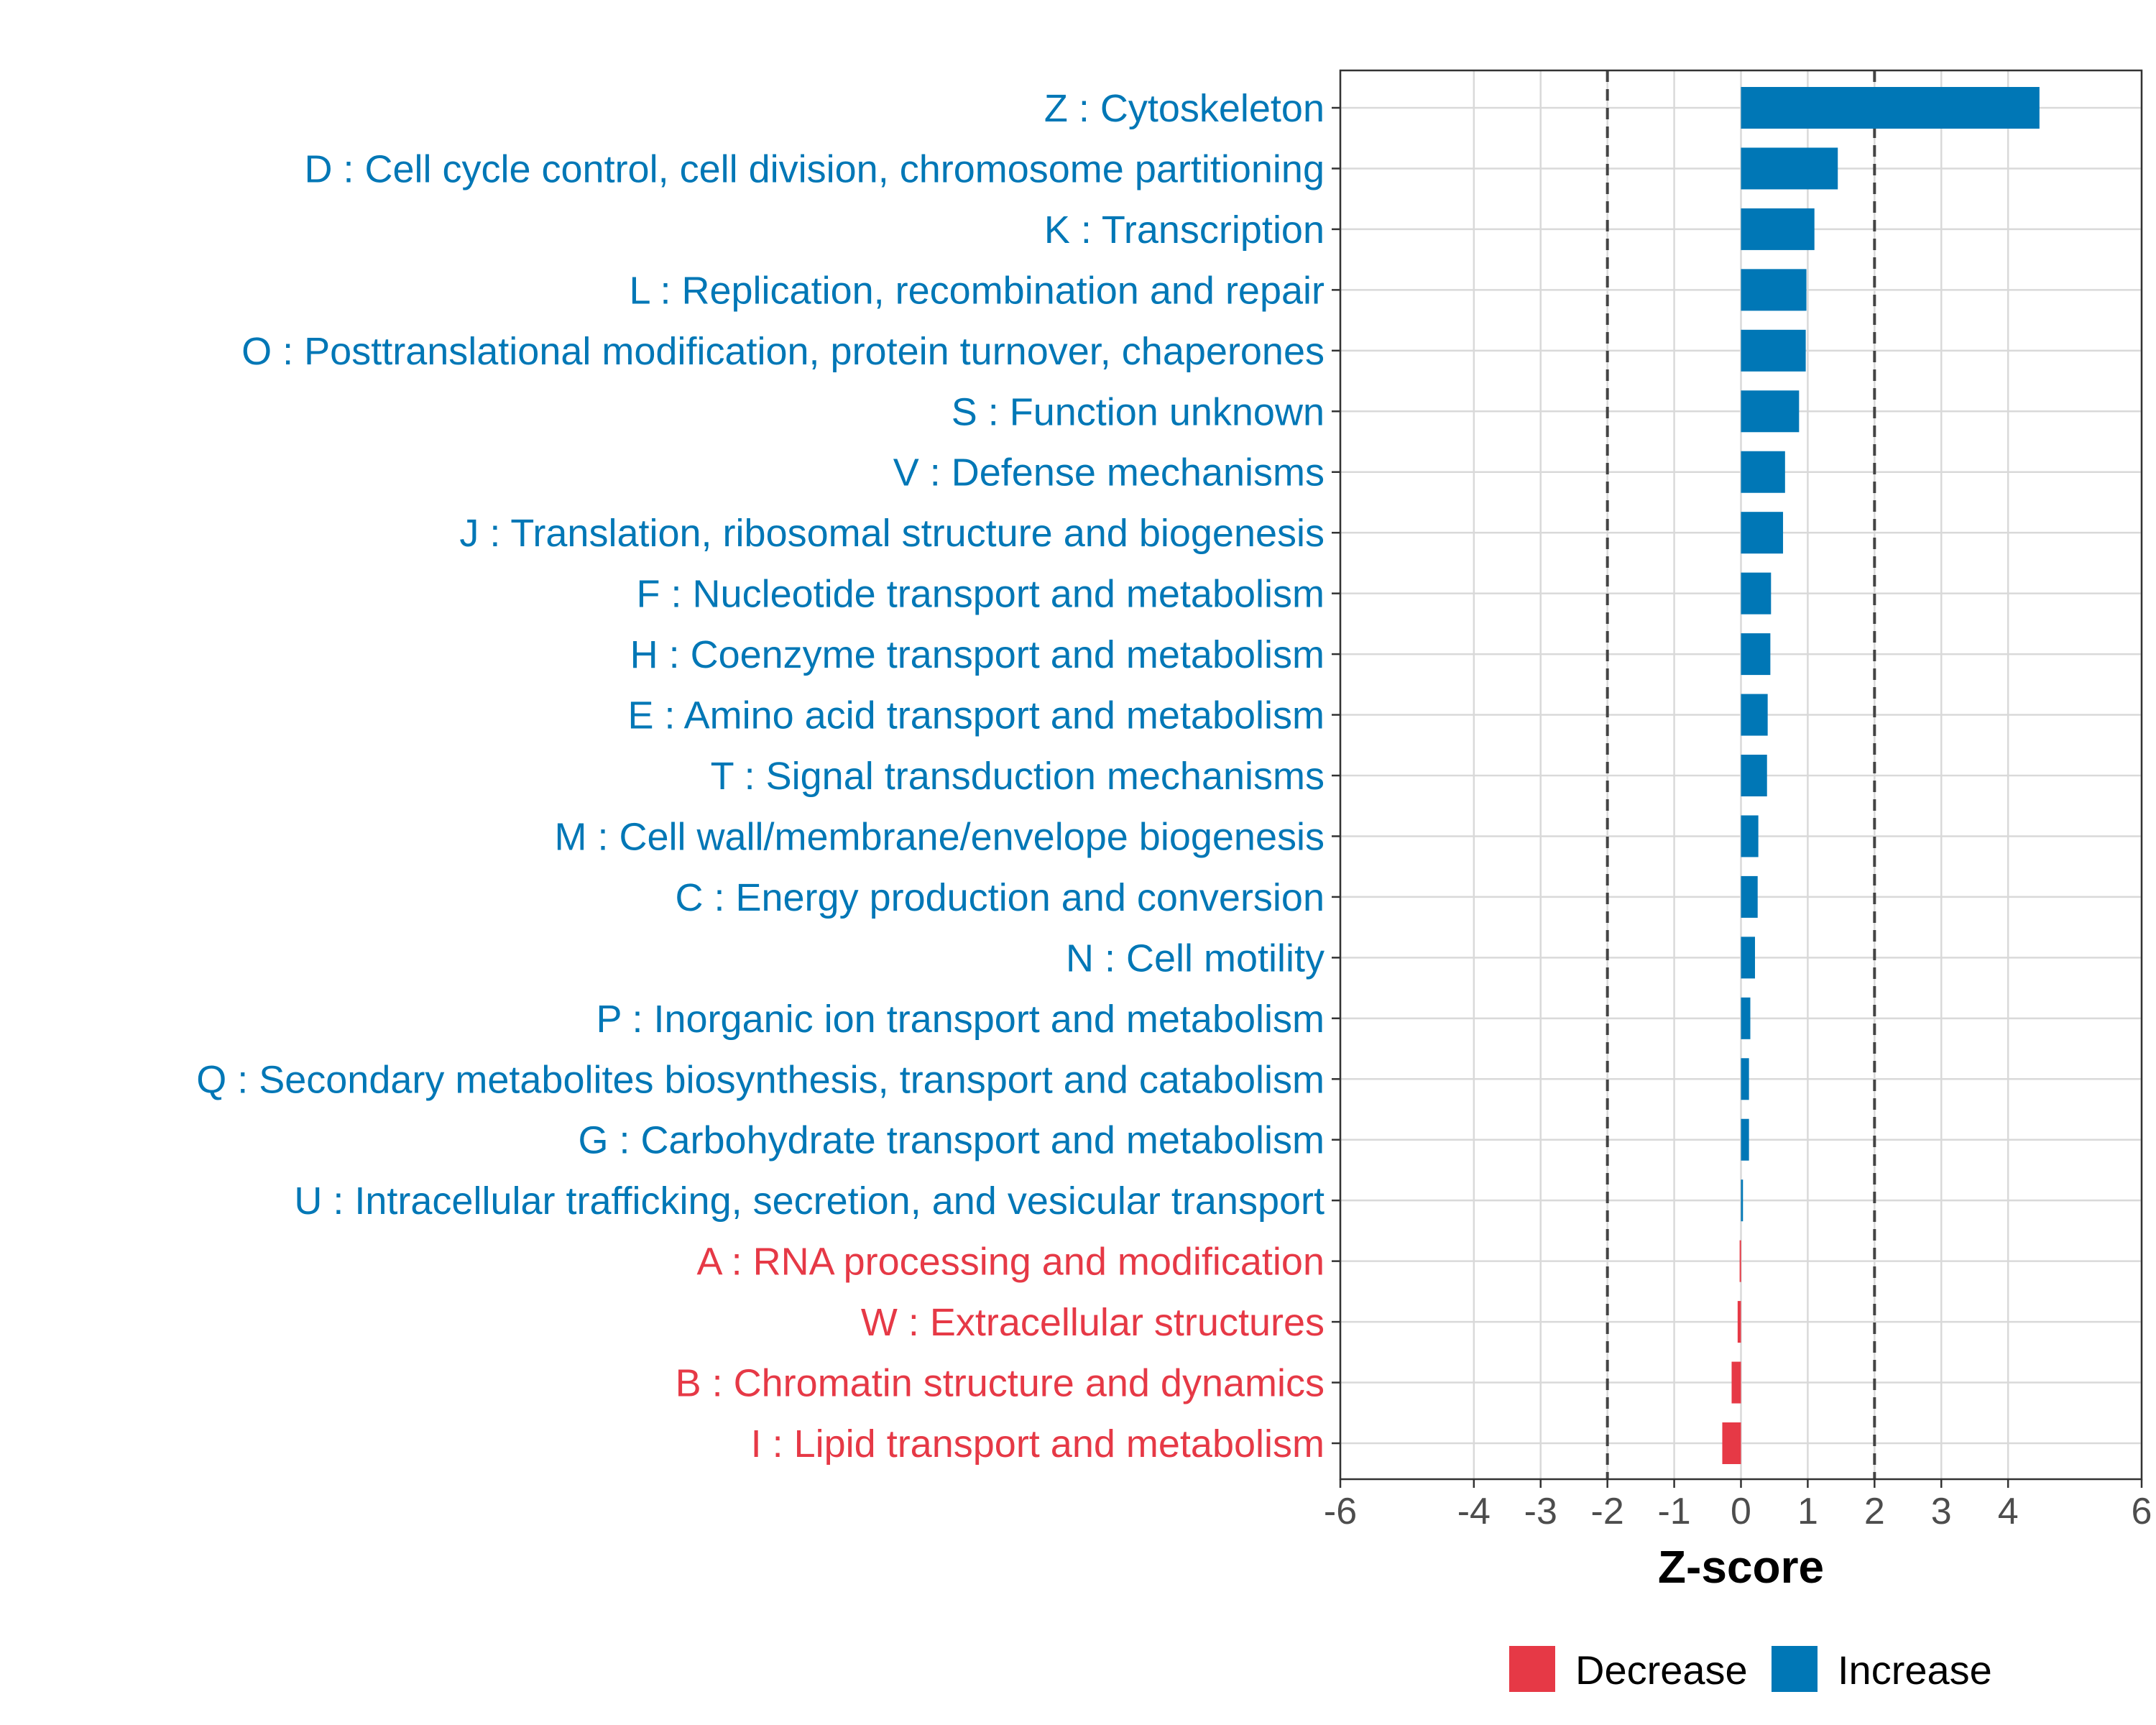 This screenshot has width=2156, height=1725. I want to click on legend: Decrease Increase, so click(1751, 1669).